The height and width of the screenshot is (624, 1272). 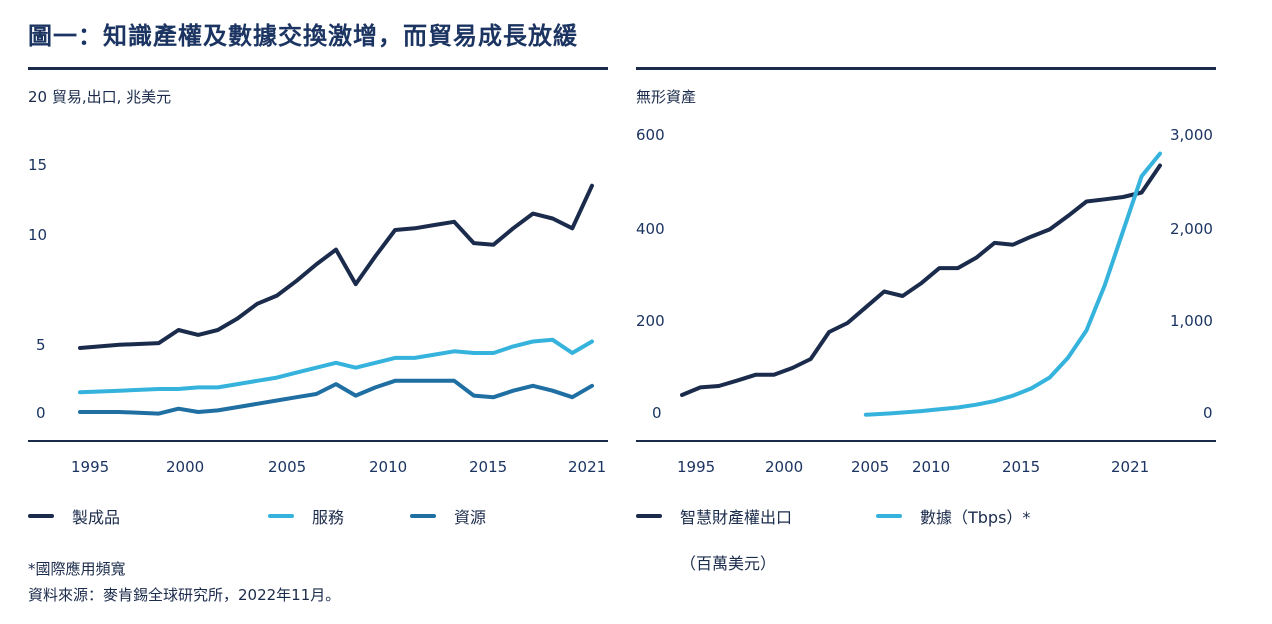 I want to click on left-y-tick: 0, so click(x=41, y=413).